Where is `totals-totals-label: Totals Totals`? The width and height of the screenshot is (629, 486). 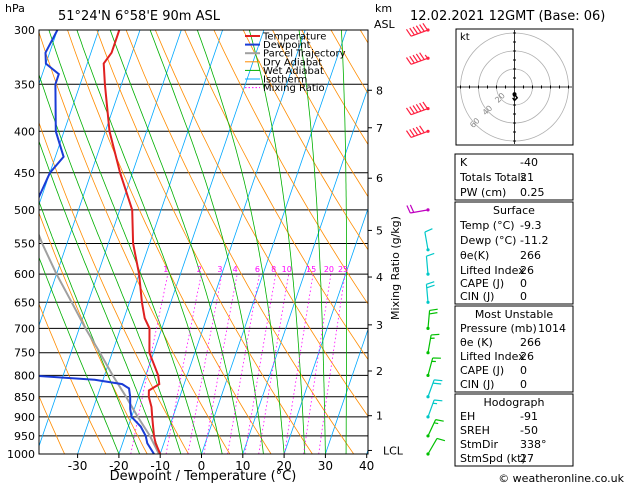 totals-totals-label: Totals Totals is located at coordinates (493, 177).